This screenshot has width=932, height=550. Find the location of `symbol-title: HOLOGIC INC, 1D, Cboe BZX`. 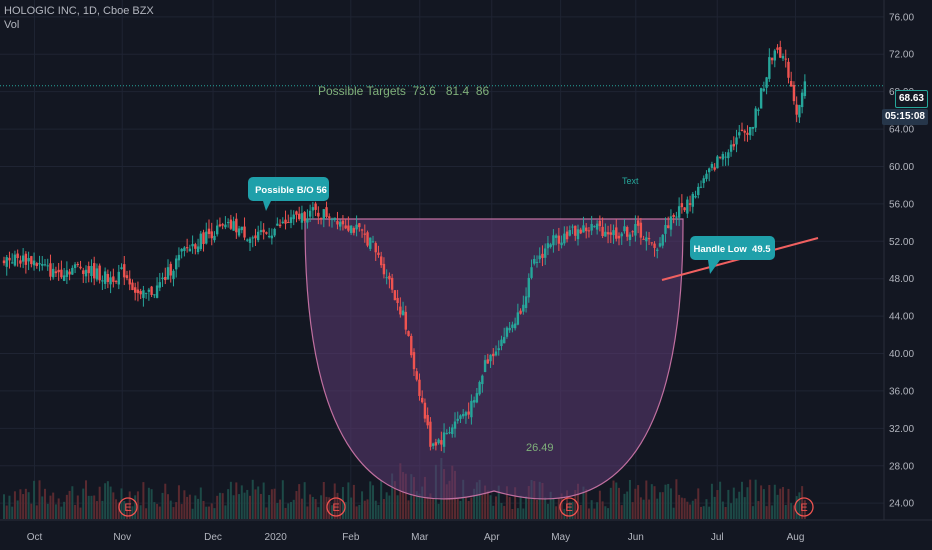

symbol-title: HOLOGIC INC, 1D, Cboe BZX is located at coordinates (79, 11).